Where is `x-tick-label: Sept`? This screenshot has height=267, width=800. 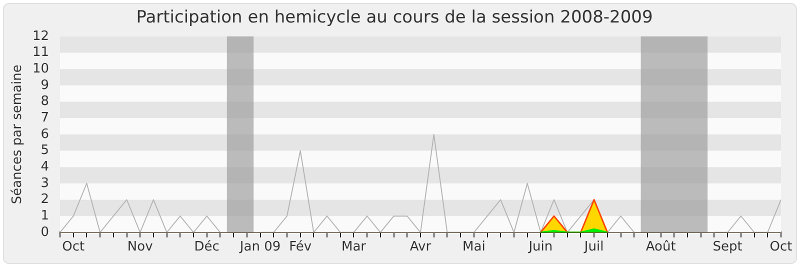 x-tick-label: Sept is located at coordinates (727, 247).